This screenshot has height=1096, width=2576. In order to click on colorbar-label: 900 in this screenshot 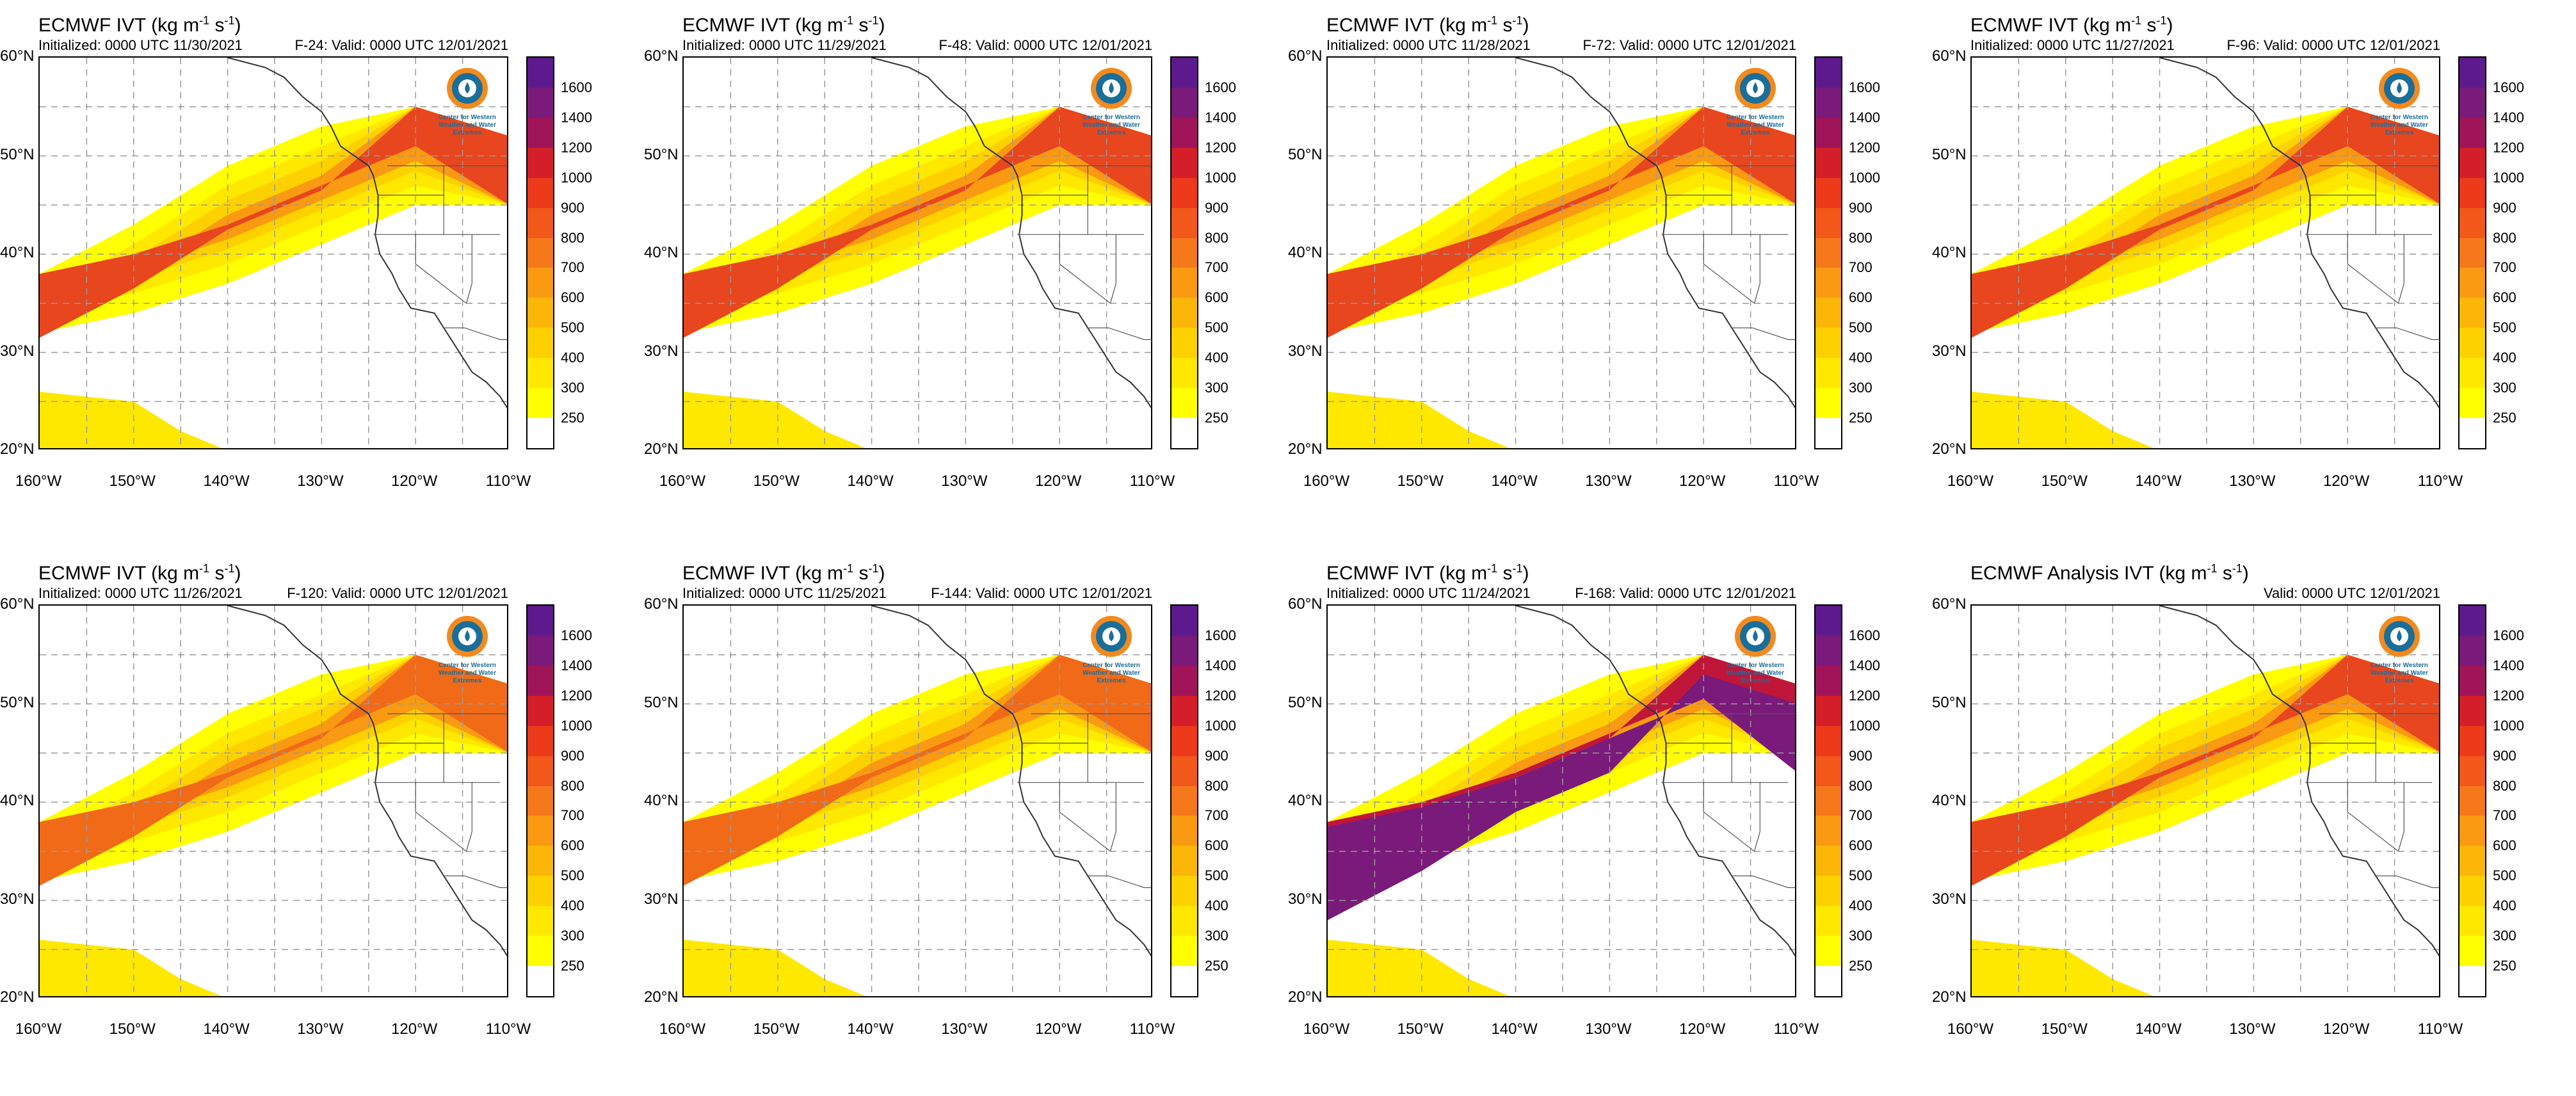, I will do `click(1216, 207)`.